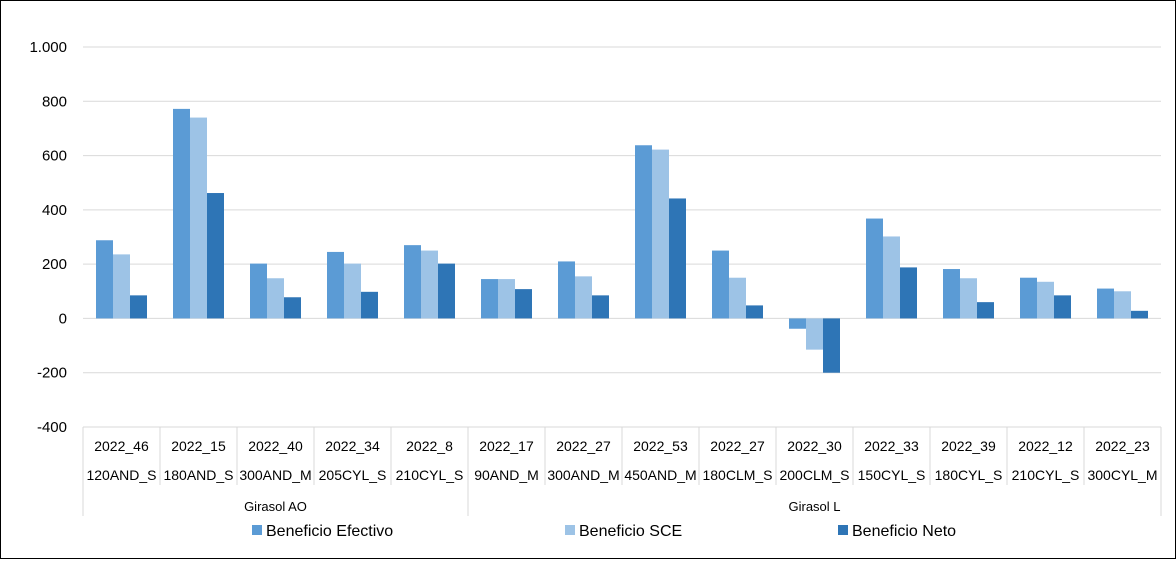 The height and width of the screenshot is (563, 1176). What do you see at coordinates (506, 446) in the screenshot?
I see `x-tick-label-id: 2022_17` at bounding box center [506, 446].